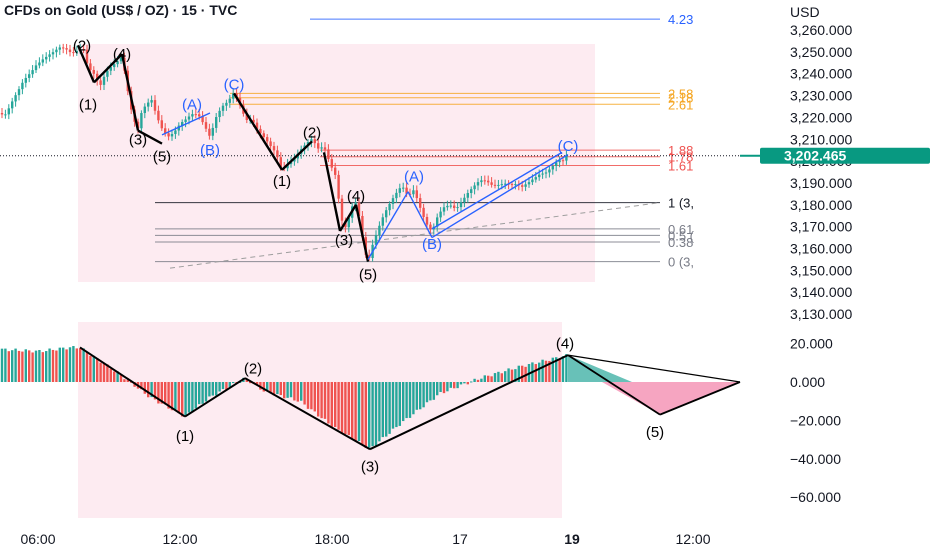 This screenshot has width=932, height=550. Describe the element at coordinates (821, 249) in the screenshot. I see `y-tick-label: 3,160.000` at that location.